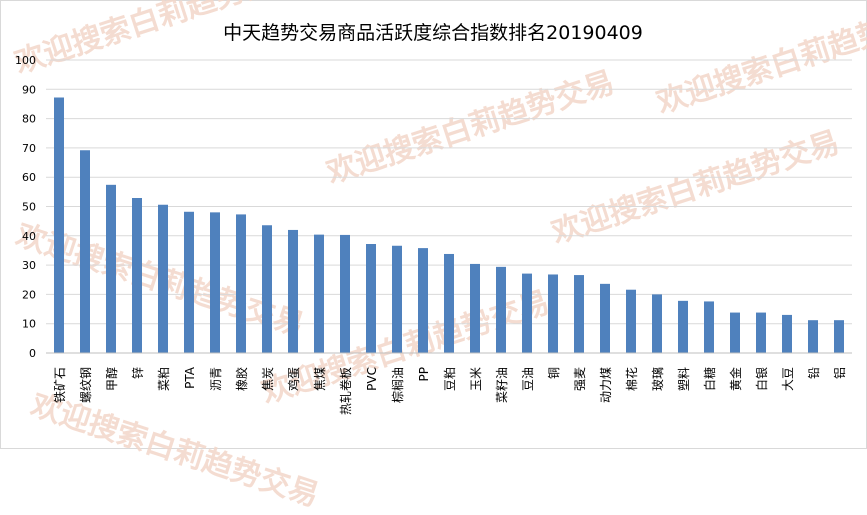 The image size is (867, 515). Describe the element at coordinates (502, 385) in the screenshot. I see `x-tick-label: 菜籽油` at that location.